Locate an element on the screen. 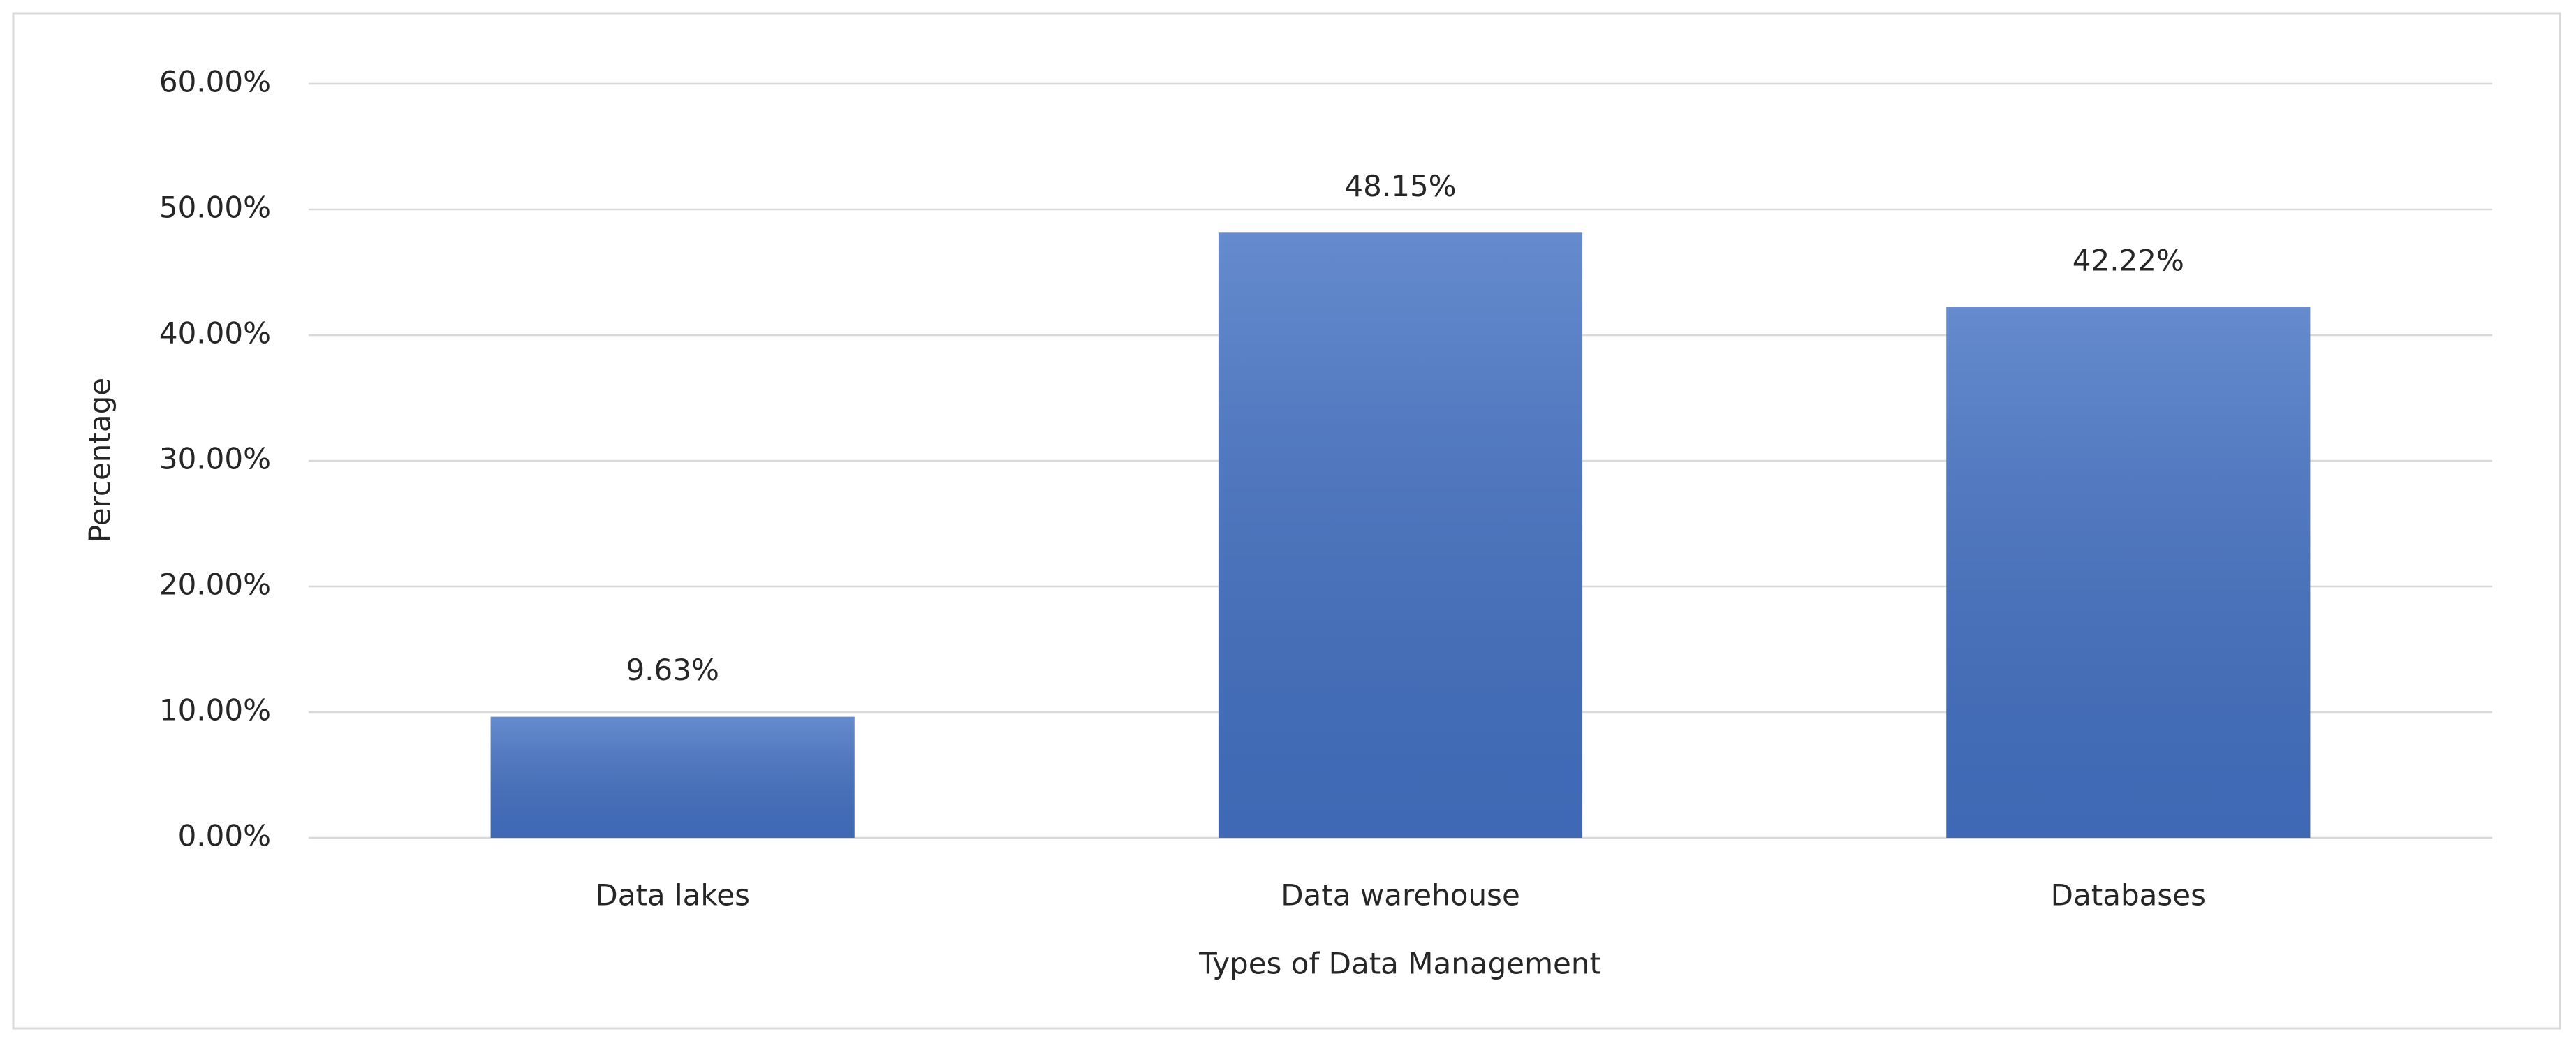 The image size is (2576, 1041). y-tick-label: 0.00% is located at coordinates (225, 836).